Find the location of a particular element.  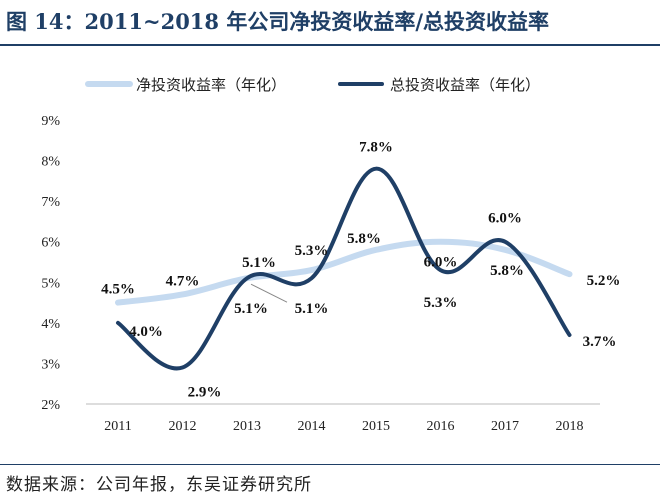

total-data-label: 5.3% is located at coordinates (441, 303).